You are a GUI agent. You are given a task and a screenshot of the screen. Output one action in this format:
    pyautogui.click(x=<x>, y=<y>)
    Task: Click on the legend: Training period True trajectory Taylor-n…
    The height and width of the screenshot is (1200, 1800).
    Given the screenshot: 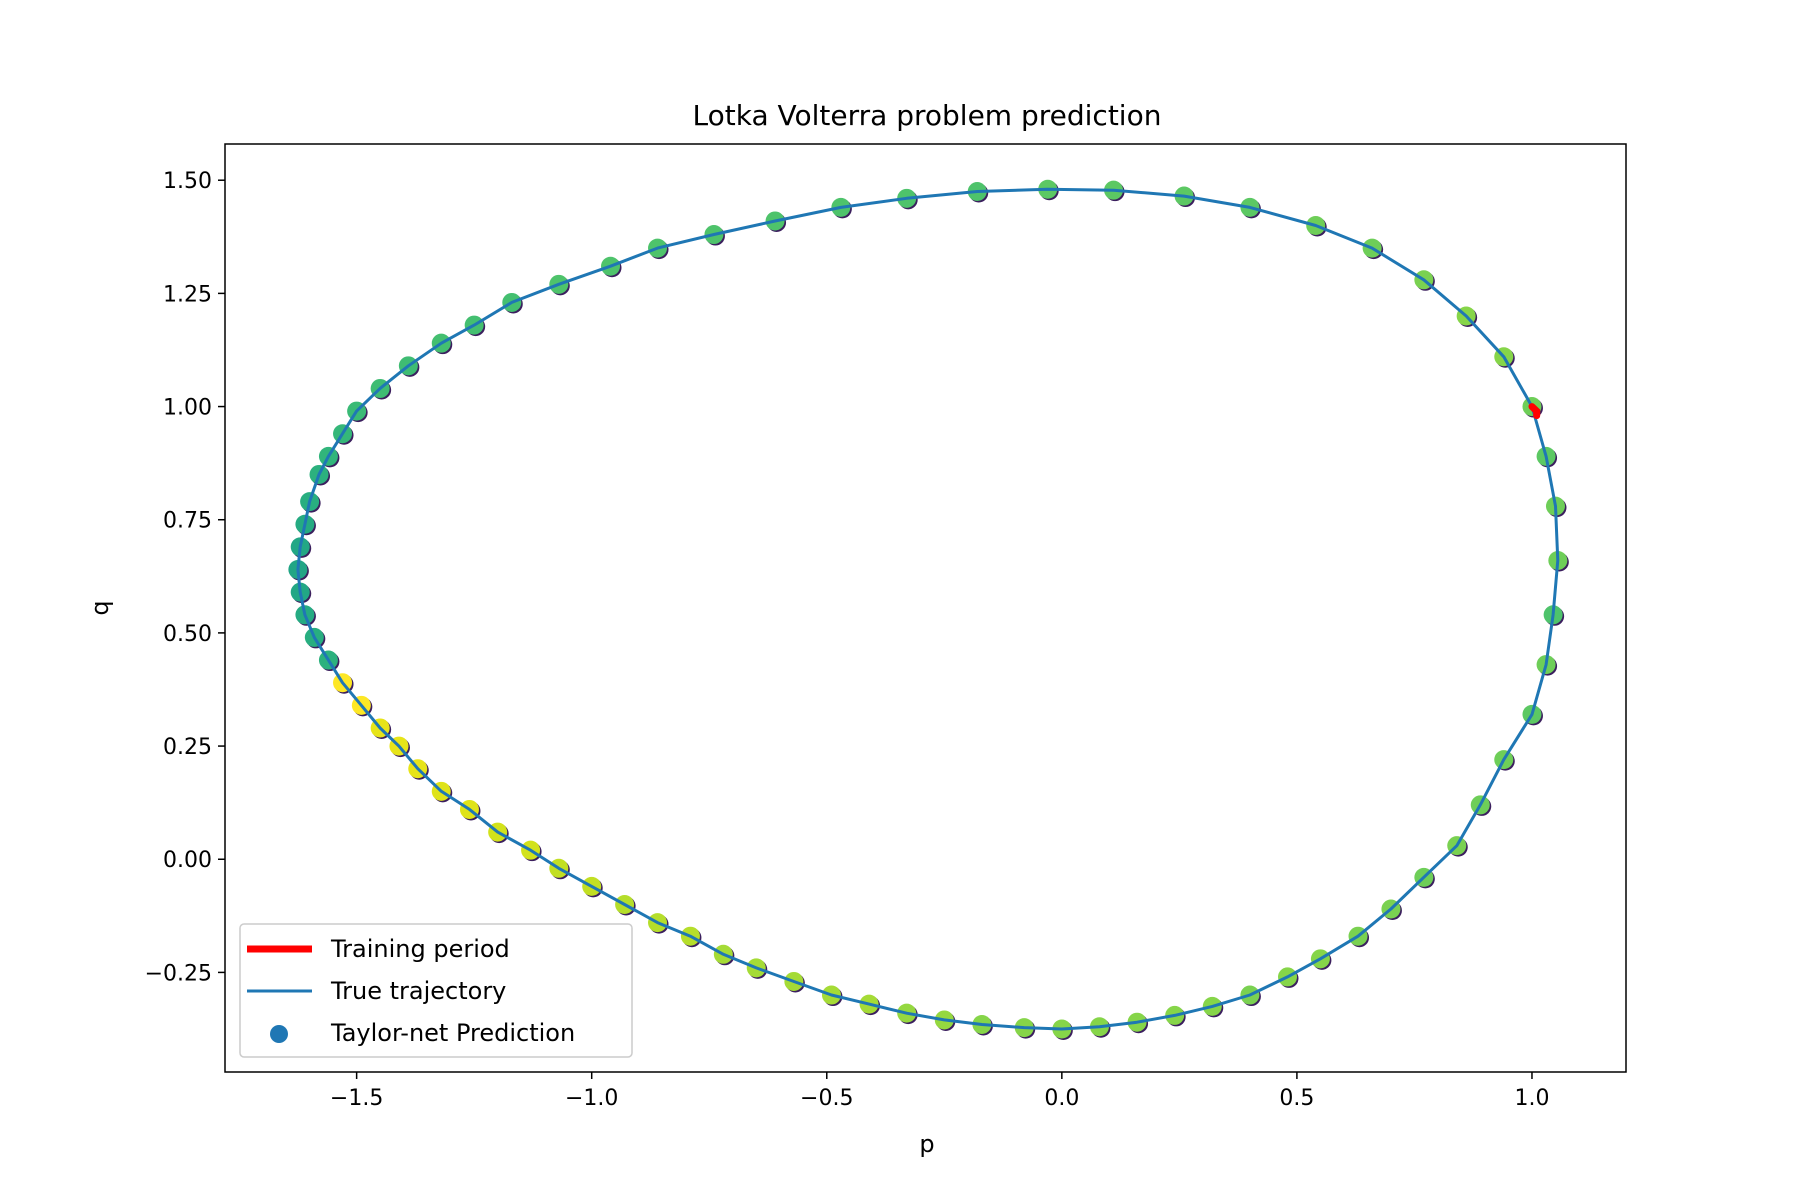 What is the action you would take?
    pyautogui.click(x=436, y=990)
    